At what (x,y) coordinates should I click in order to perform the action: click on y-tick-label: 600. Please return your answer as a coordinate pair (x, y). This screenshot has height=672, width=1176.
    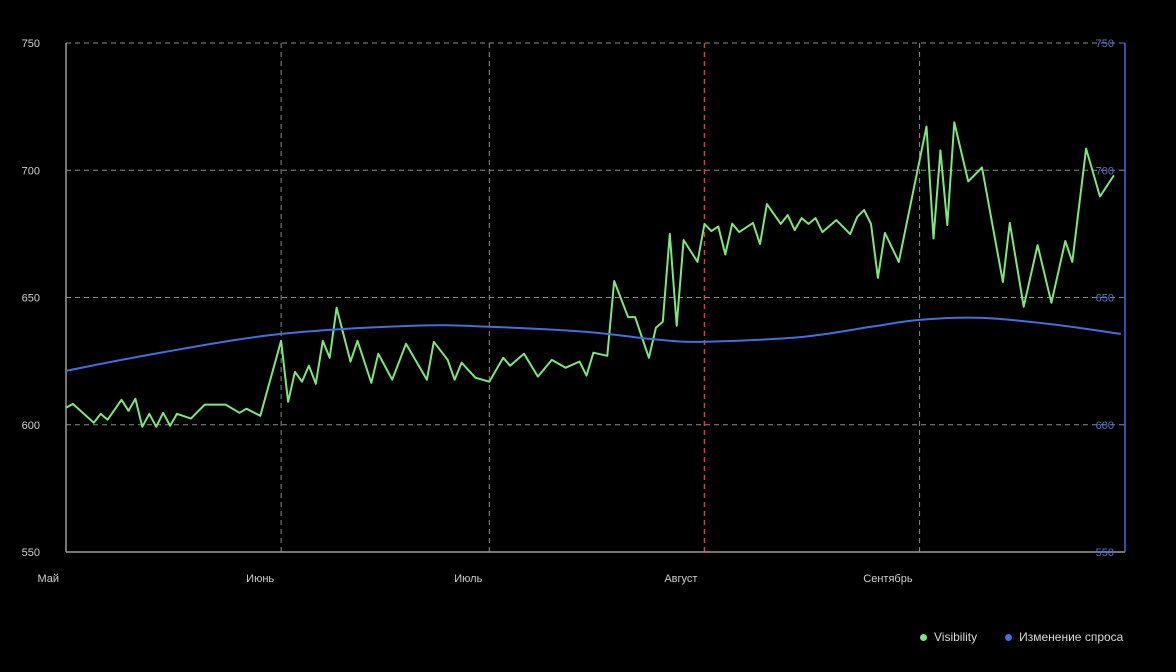
    Looking at the image, I should click on (31, 426).